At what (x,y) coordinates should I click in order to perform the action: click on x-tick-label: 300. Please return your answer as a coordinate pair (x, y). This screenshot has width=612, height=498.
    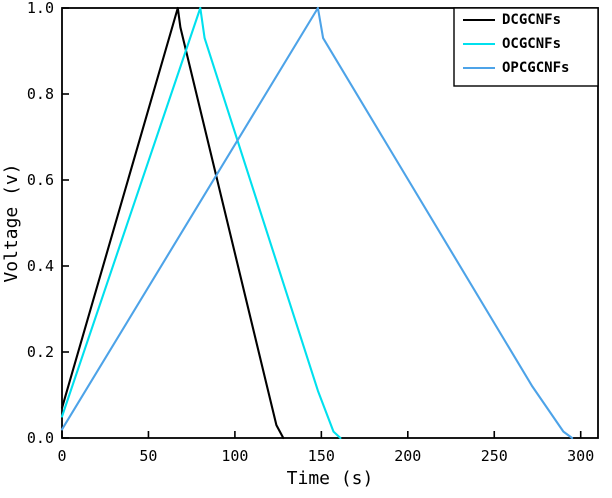
    Looking at the image, I should click on (580, 456).